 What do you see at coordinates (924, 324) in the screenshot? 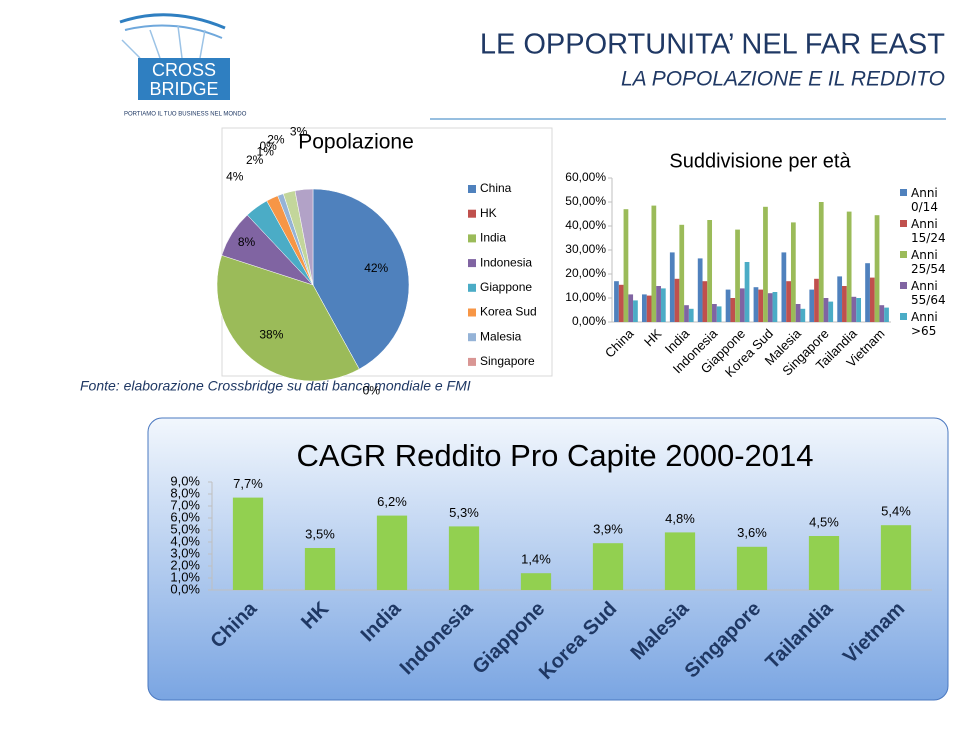
I see `legend-label: Anni >65` at bounding box center [924, 324].